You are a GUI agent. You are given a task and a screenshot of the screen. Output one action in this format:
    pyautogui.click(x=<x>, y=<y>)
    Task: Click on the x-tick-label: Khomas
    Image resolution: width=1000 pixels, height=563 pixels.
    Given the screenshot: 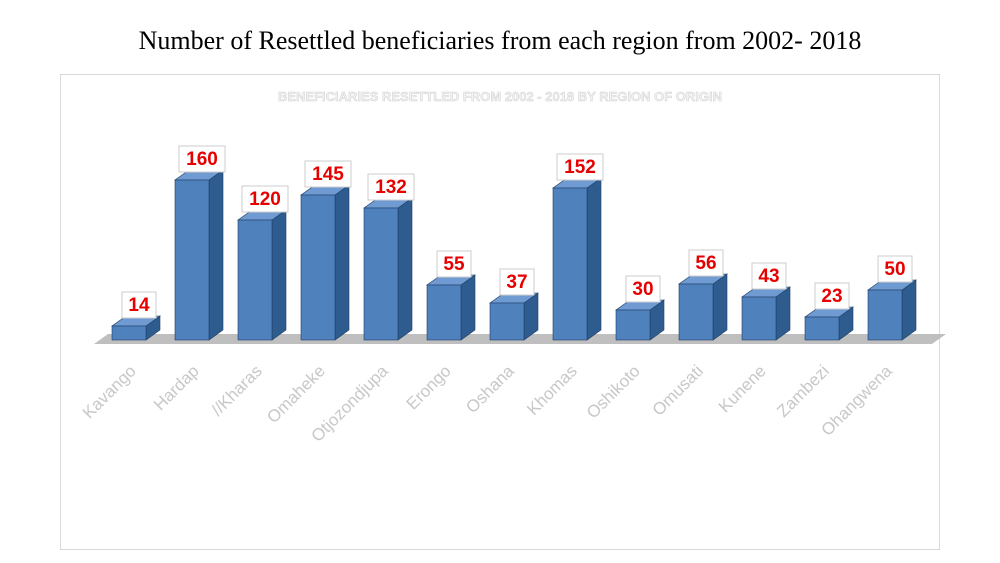 What is the action you would take?
    pyautogui.click(x=552, y=390)
    